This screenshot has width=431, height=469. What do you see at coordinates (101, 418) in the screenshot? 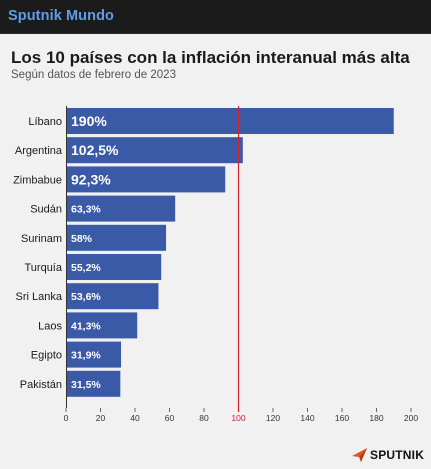
I see `x-tick-label: 20` at bounding box center [101, 418].